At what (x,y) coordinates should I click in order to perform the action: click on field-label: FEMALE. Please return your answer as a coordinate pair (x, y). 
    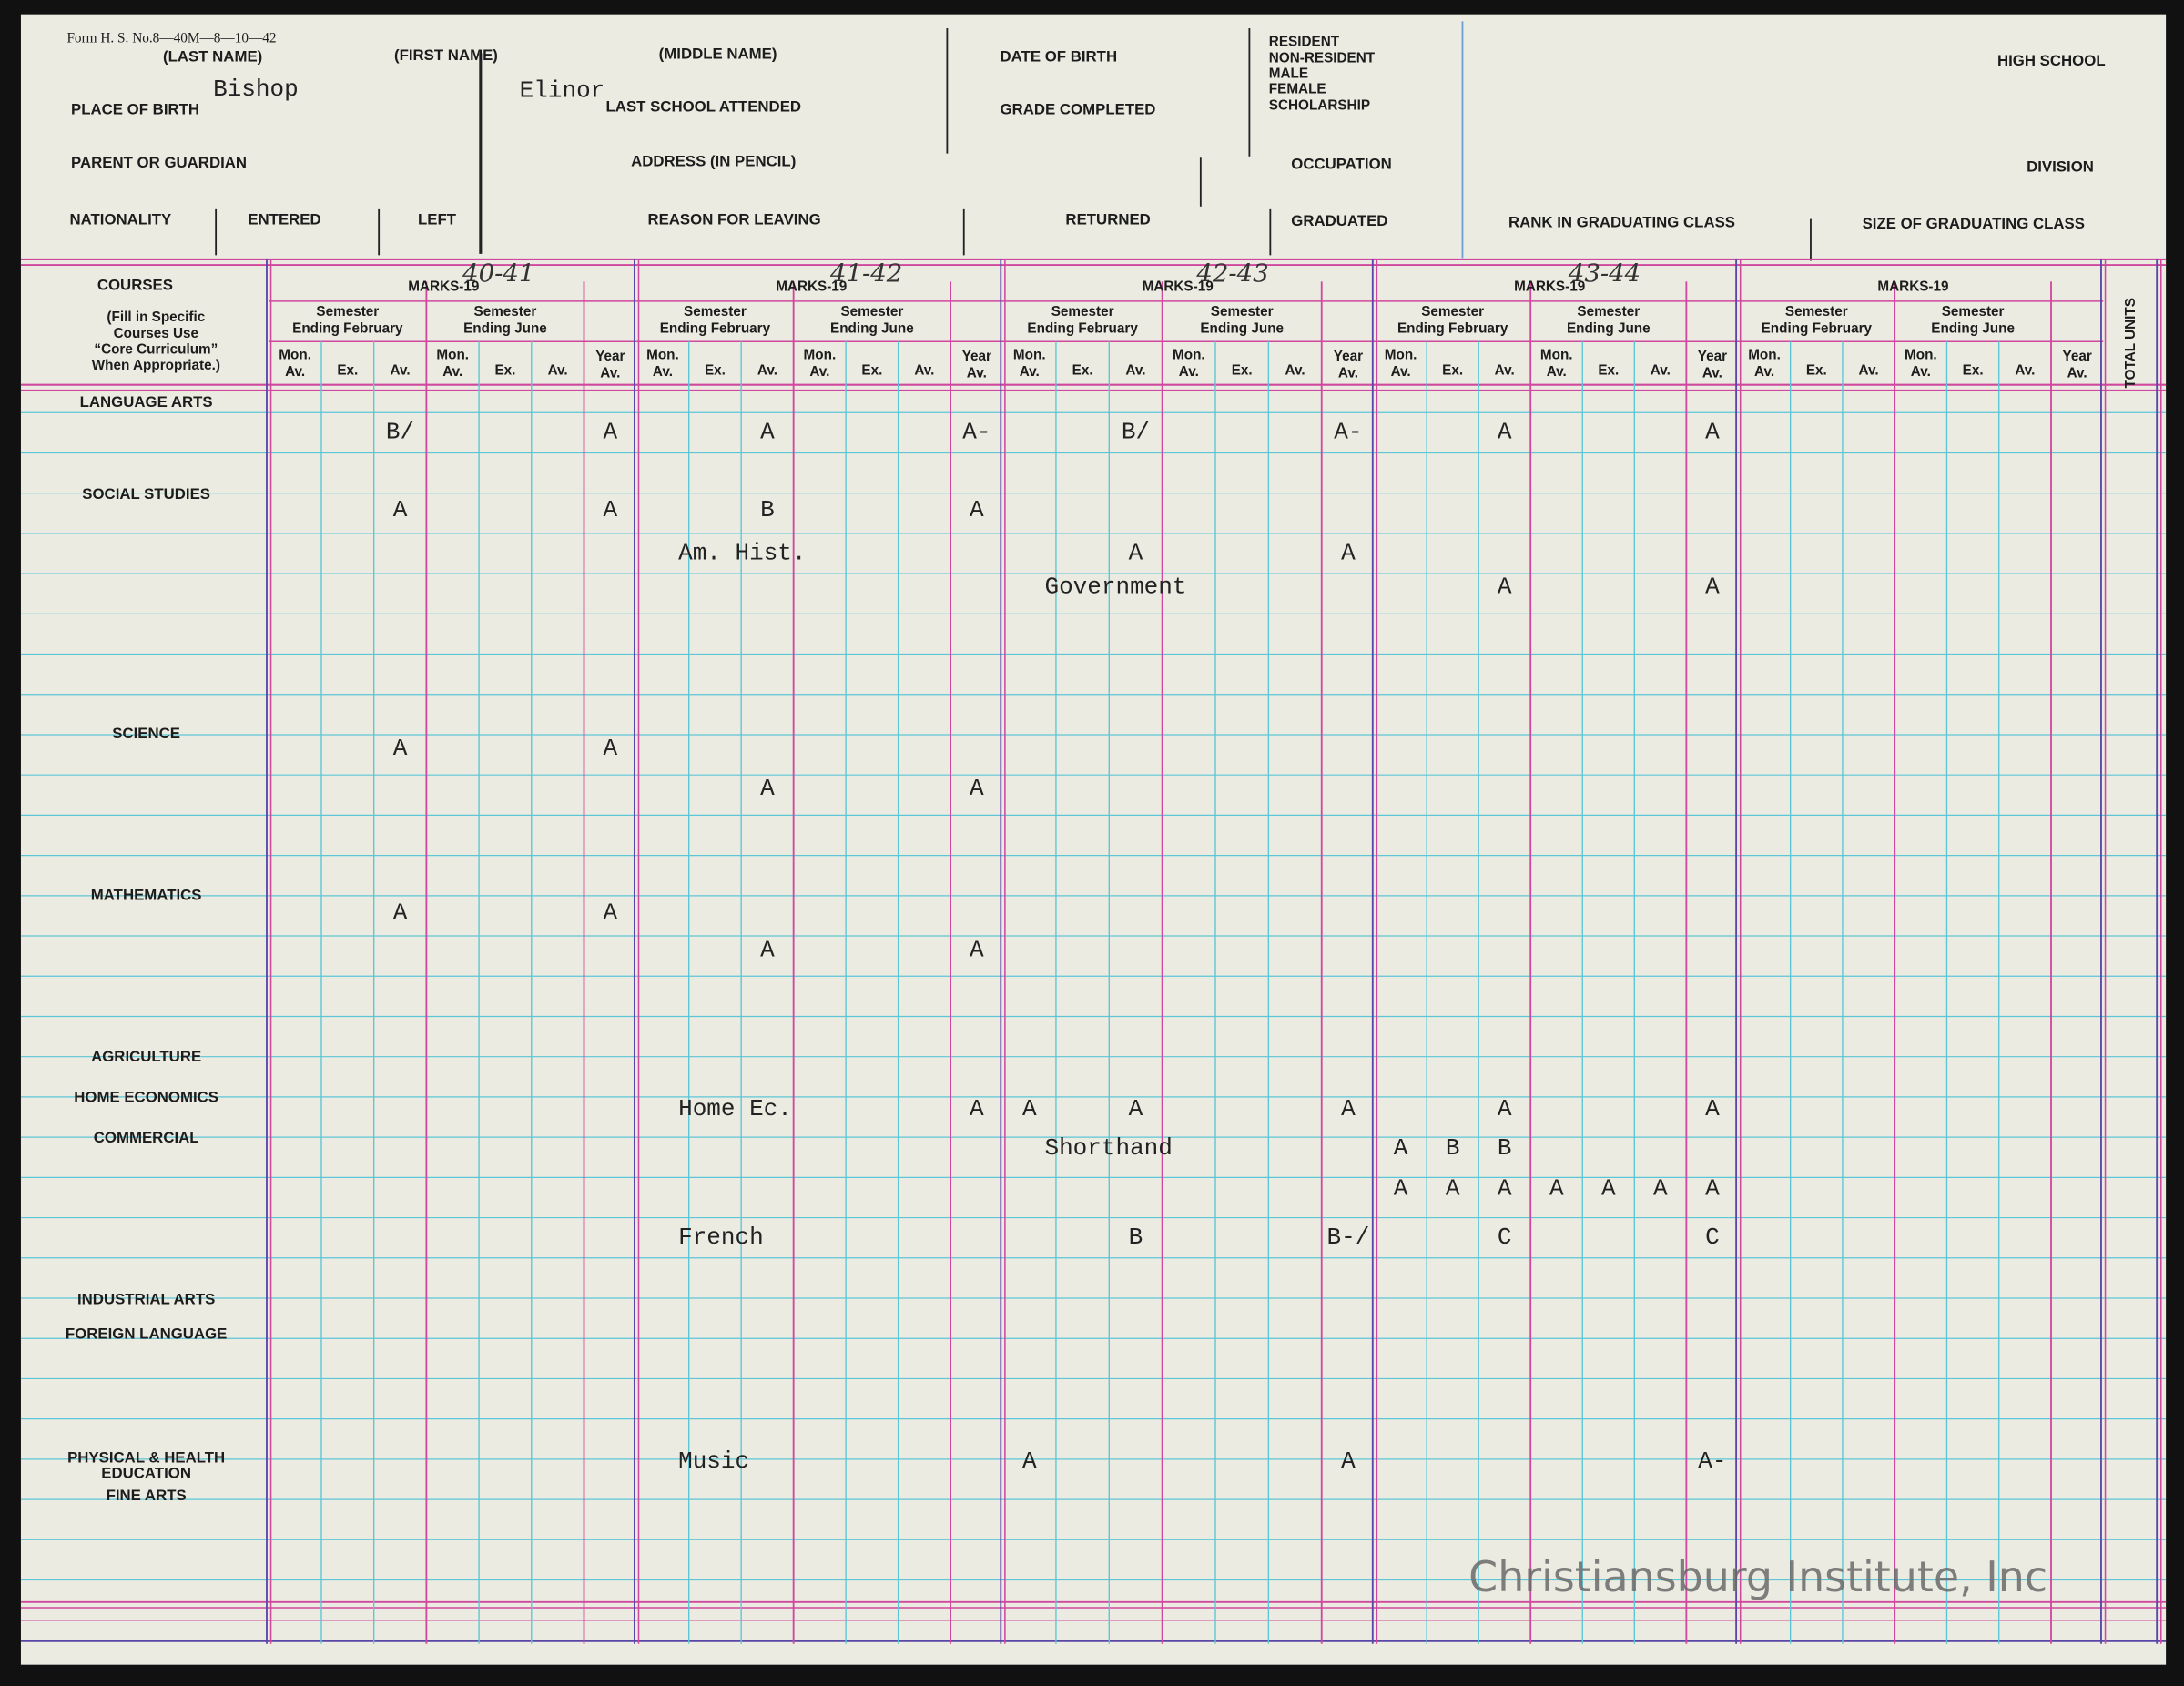
    Looking at the image, I should click on (1298, 88).